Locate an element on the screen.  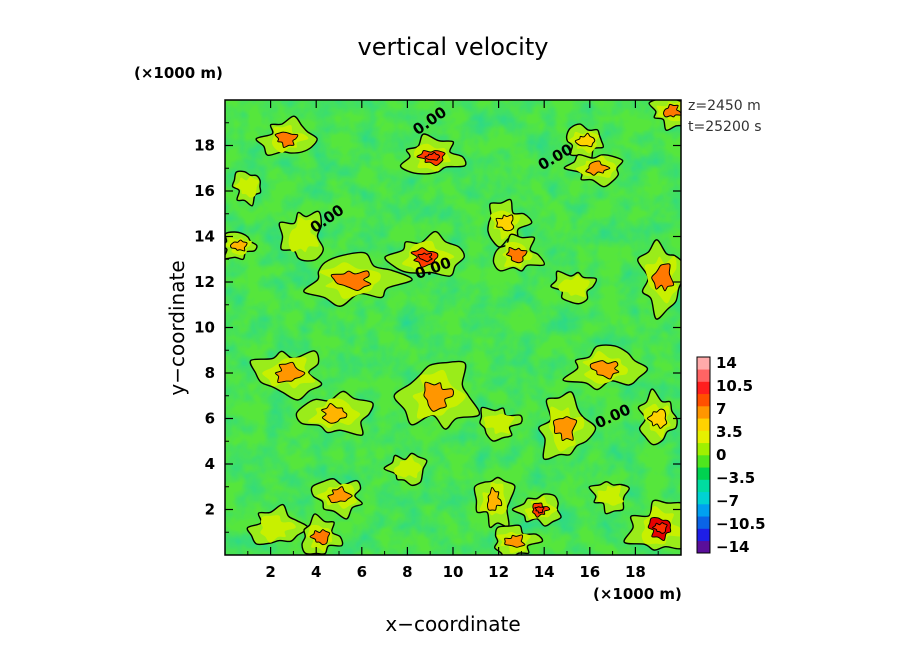
colorbar-tick-label: −14 is located at coordinates (732, 547).